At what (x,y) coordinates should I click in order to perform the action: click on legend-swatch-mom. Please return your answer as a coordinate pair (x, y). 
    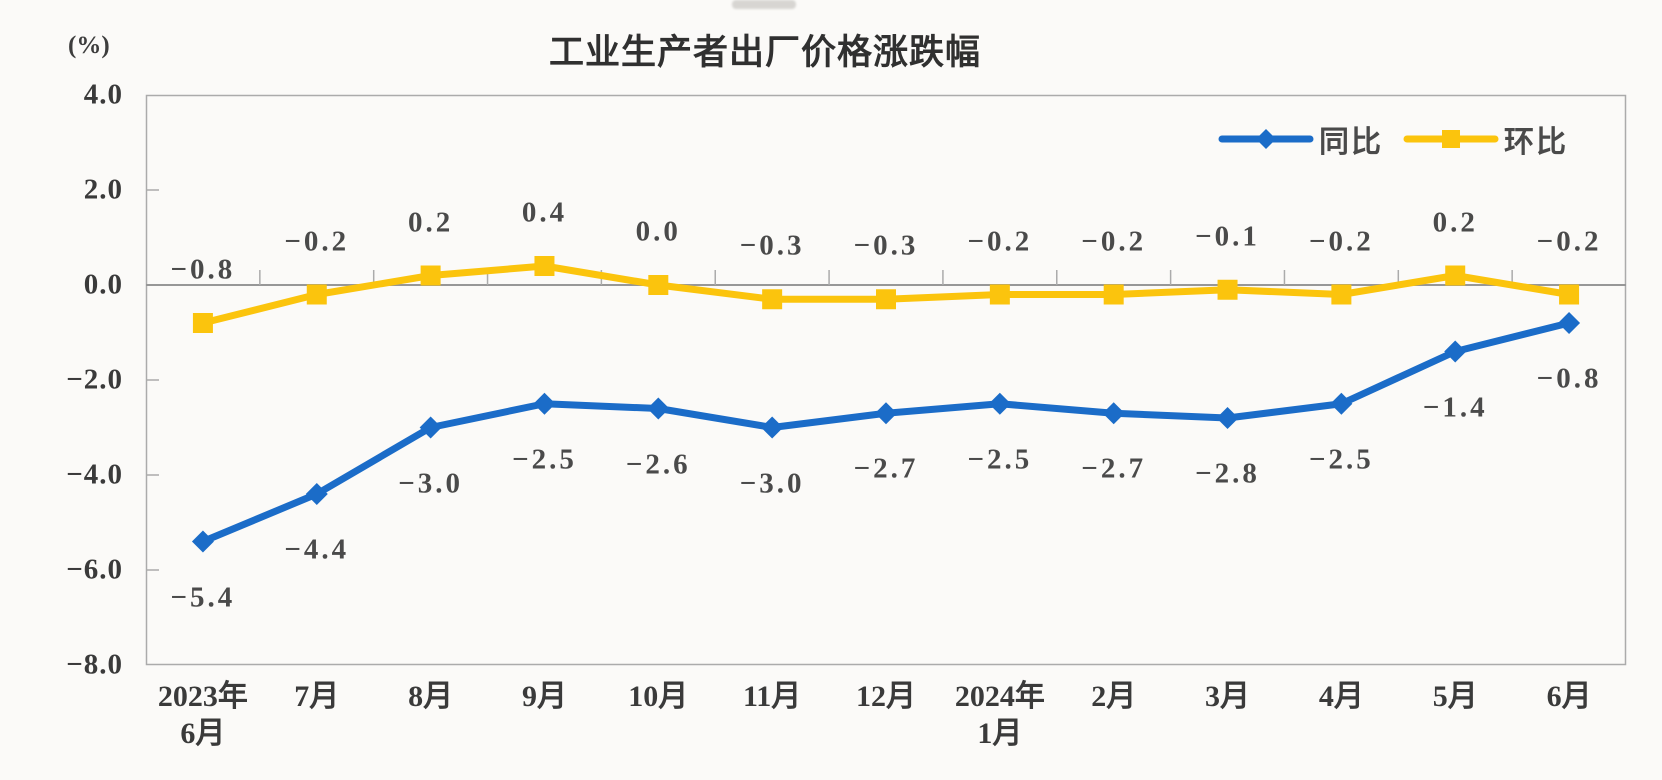
    Looking at the image, I should click on (1451, 139).